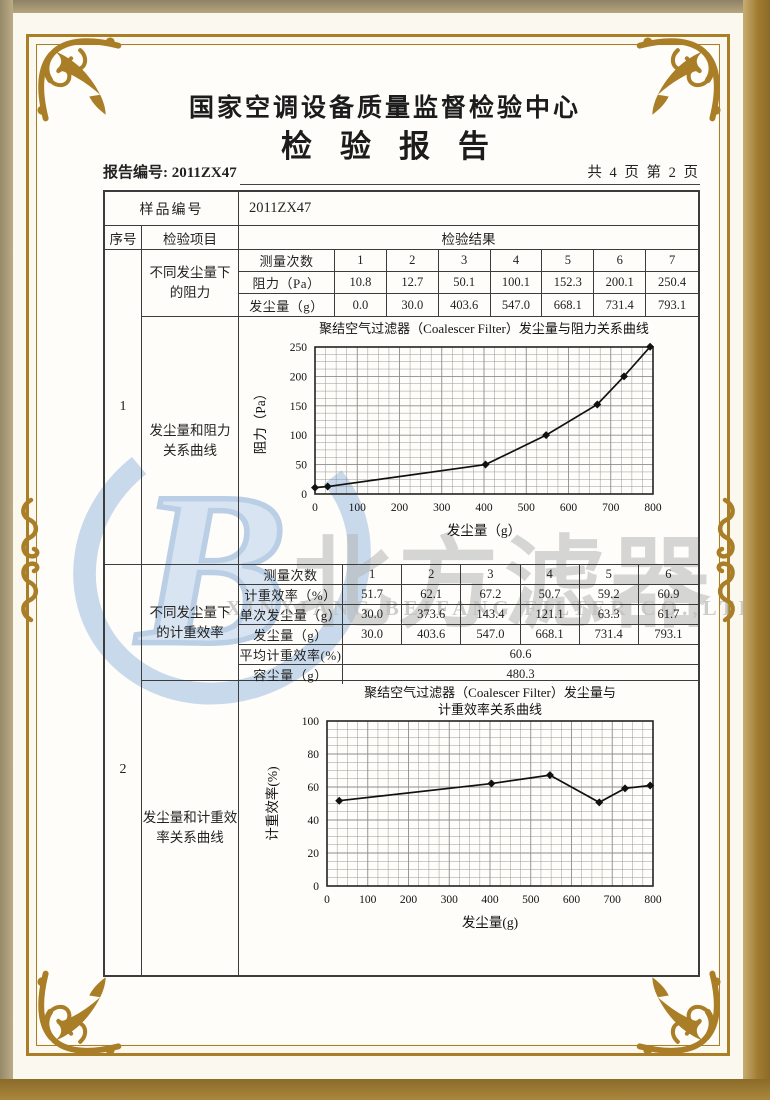 This screenshot has height=1100, width=770. I want to click on sample-no-label: 样品编号, so click(172, 208).